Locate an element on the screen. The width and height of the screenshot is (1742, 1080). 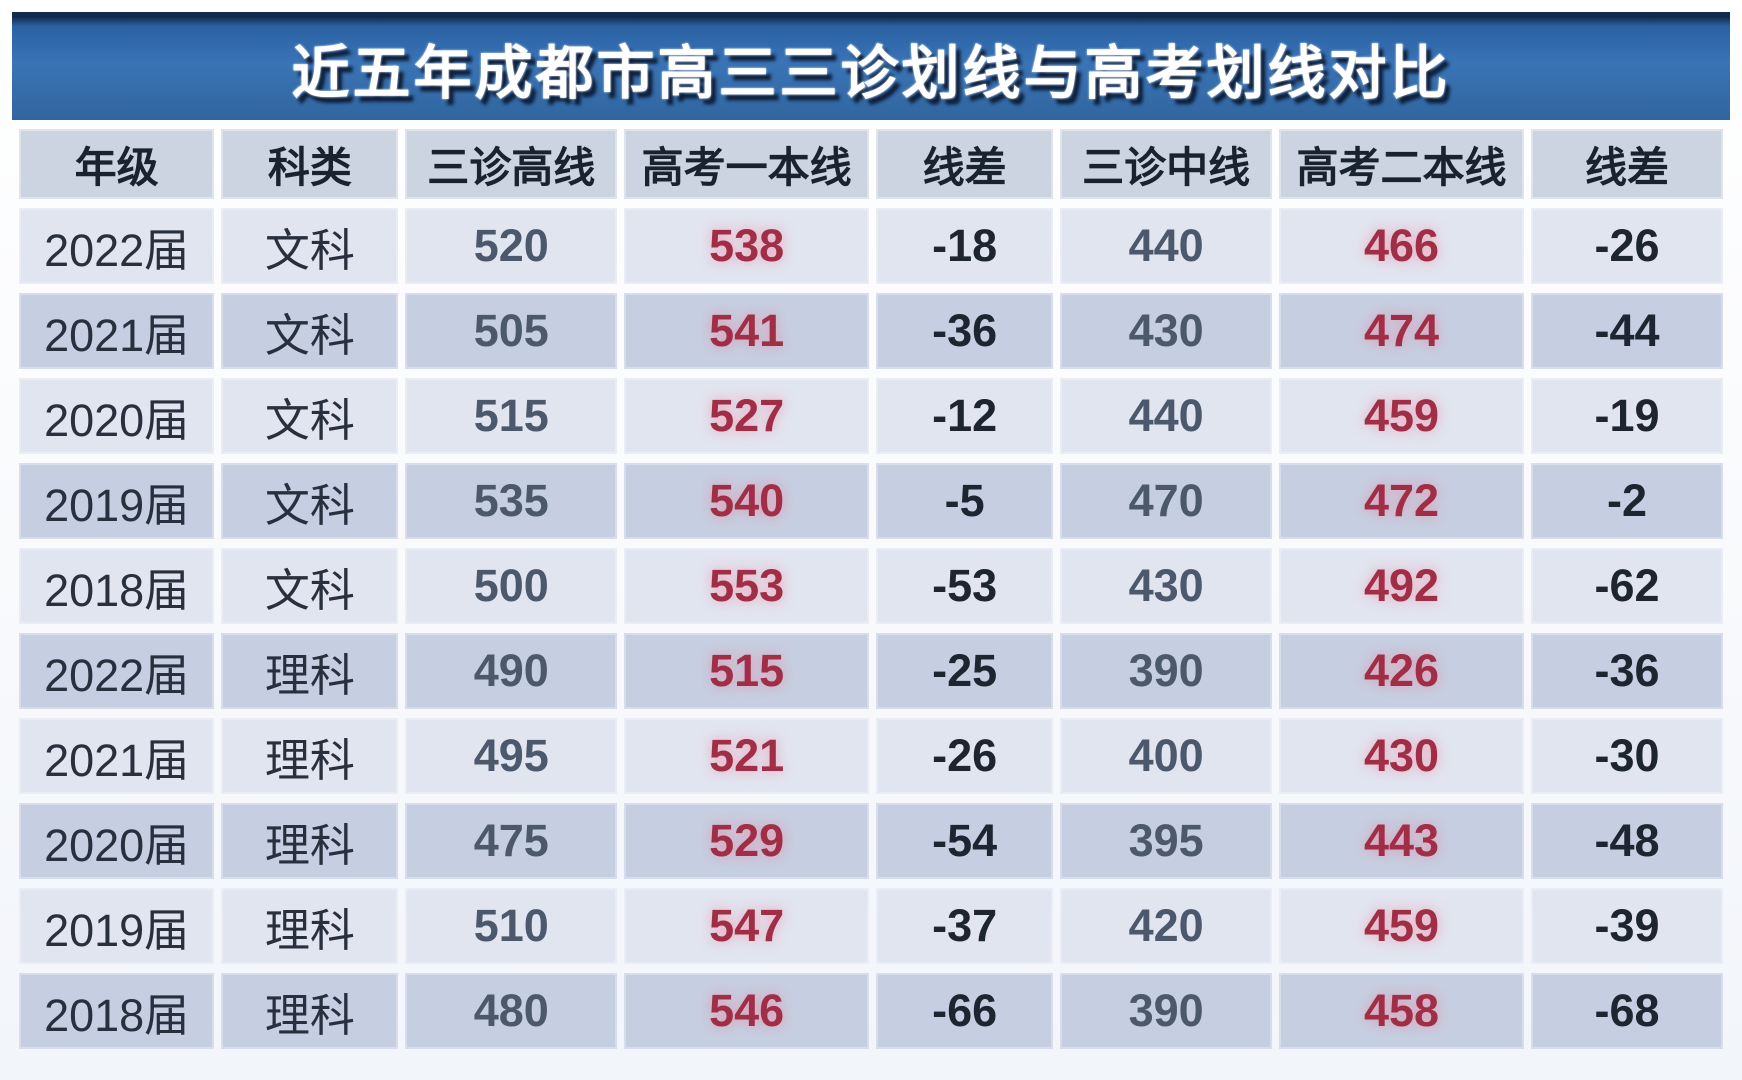
cell-gaokao-tier2-line: 466 is located at coordinates (1401, 246).